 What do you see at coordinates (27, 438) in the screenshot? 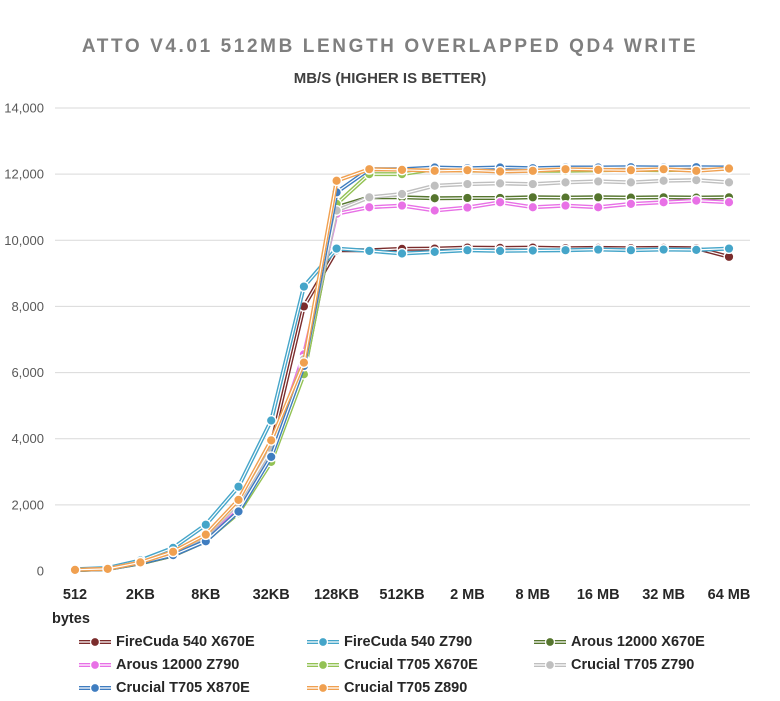
I see `y-tick-label: 4,000` at bounding box center [27, 438].